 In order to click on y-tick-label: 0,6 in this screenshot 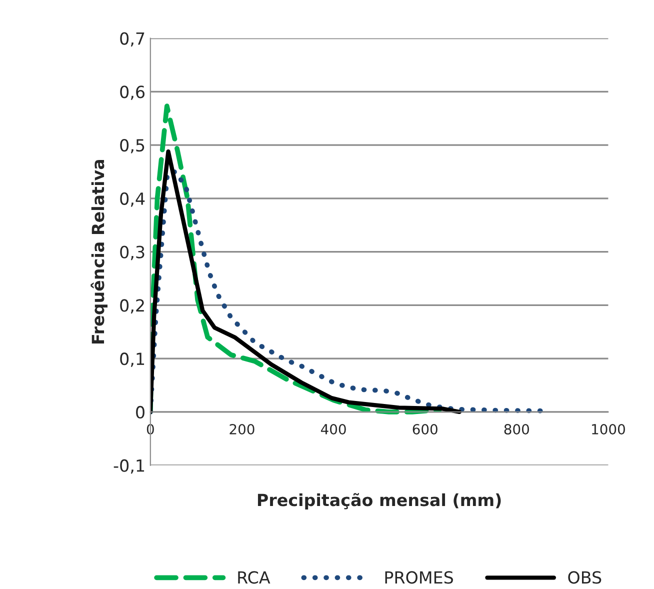, I will do `click(132, 93)`.